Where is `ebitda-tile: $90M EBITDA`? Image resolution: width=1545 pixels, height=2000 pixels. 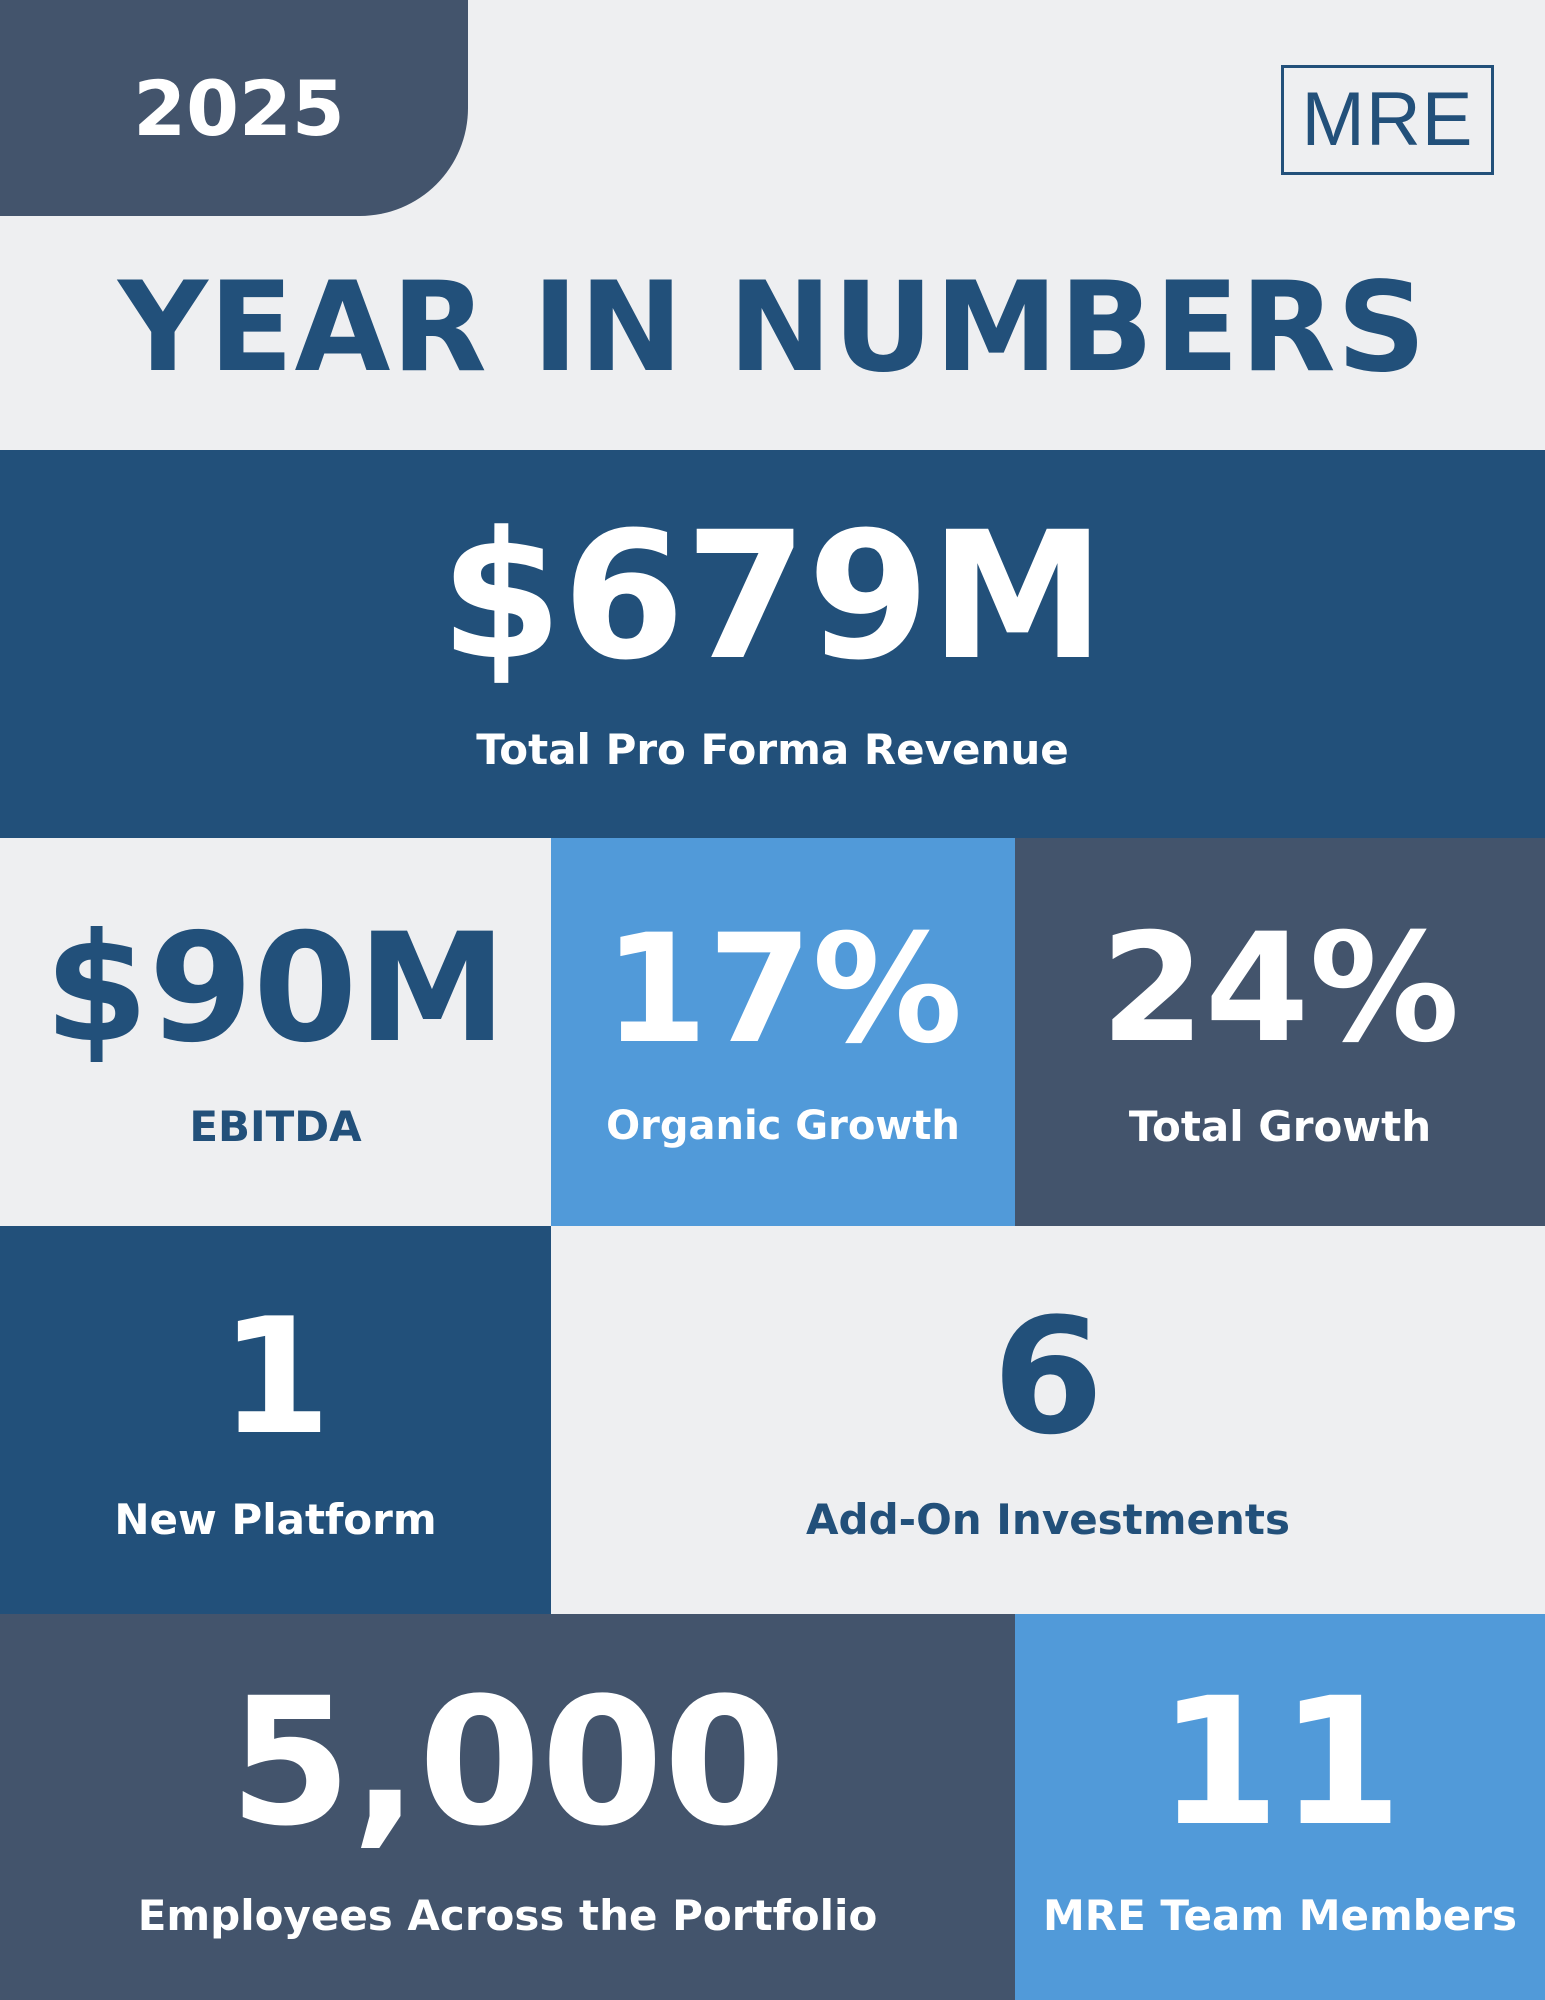 ebitda-tile: $90M EBITDA is located at coordinates (275, 1032).